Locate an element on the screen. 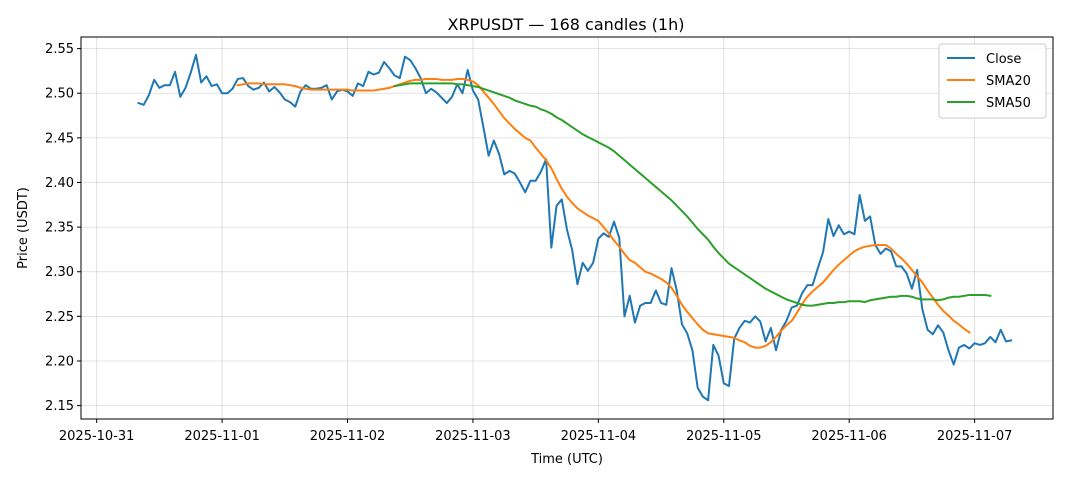 Image resolution: width=1068 pixels, height=485 pixels. y-tick-label: 2.15 is located at coordinates (59, 406).